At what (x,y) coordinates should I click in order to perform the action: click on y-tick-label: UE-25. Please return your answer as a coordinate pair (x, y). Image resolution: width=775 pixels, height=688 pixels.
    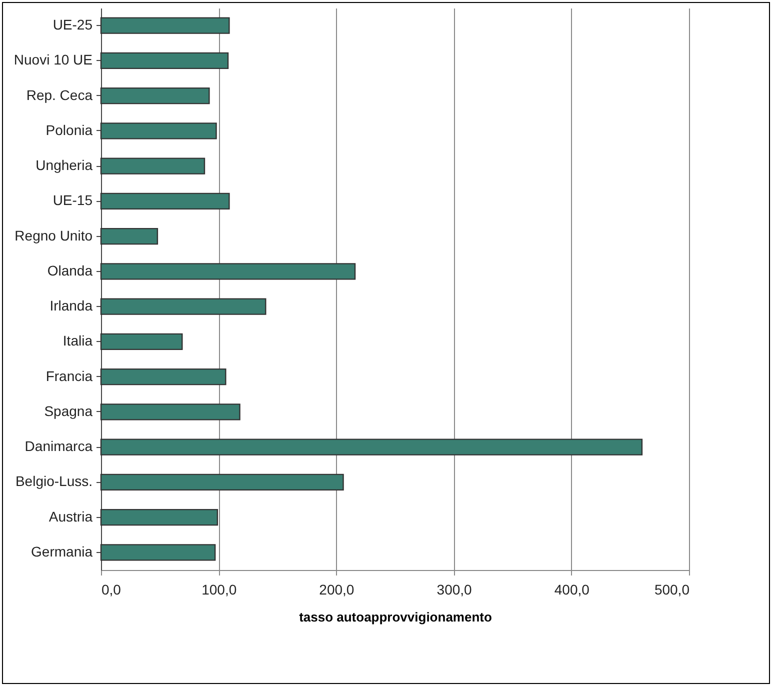
    Looking at the image, I should click on (72, 24).